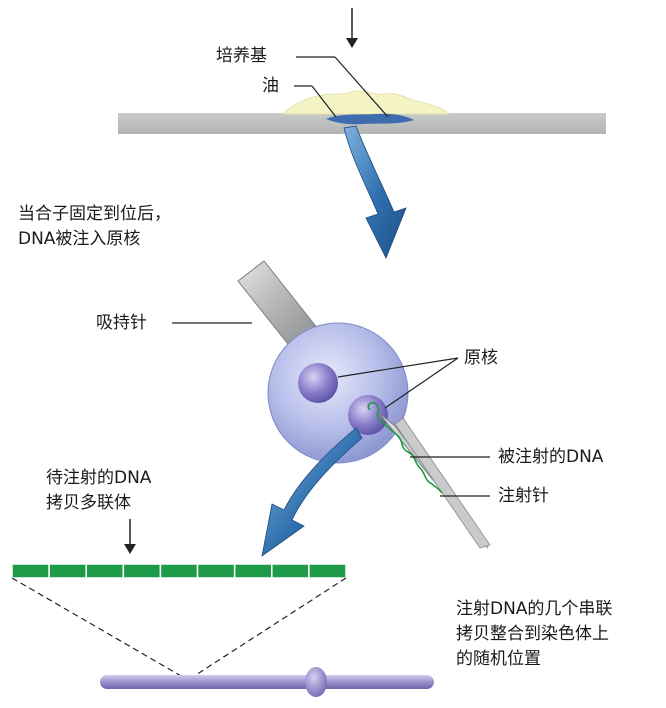 This screenshot has height=708, width=666. What do you see at coordinates (405, 447) in the screenshot?
I see `injected-dna-strand` at bounding box center [405, 447].